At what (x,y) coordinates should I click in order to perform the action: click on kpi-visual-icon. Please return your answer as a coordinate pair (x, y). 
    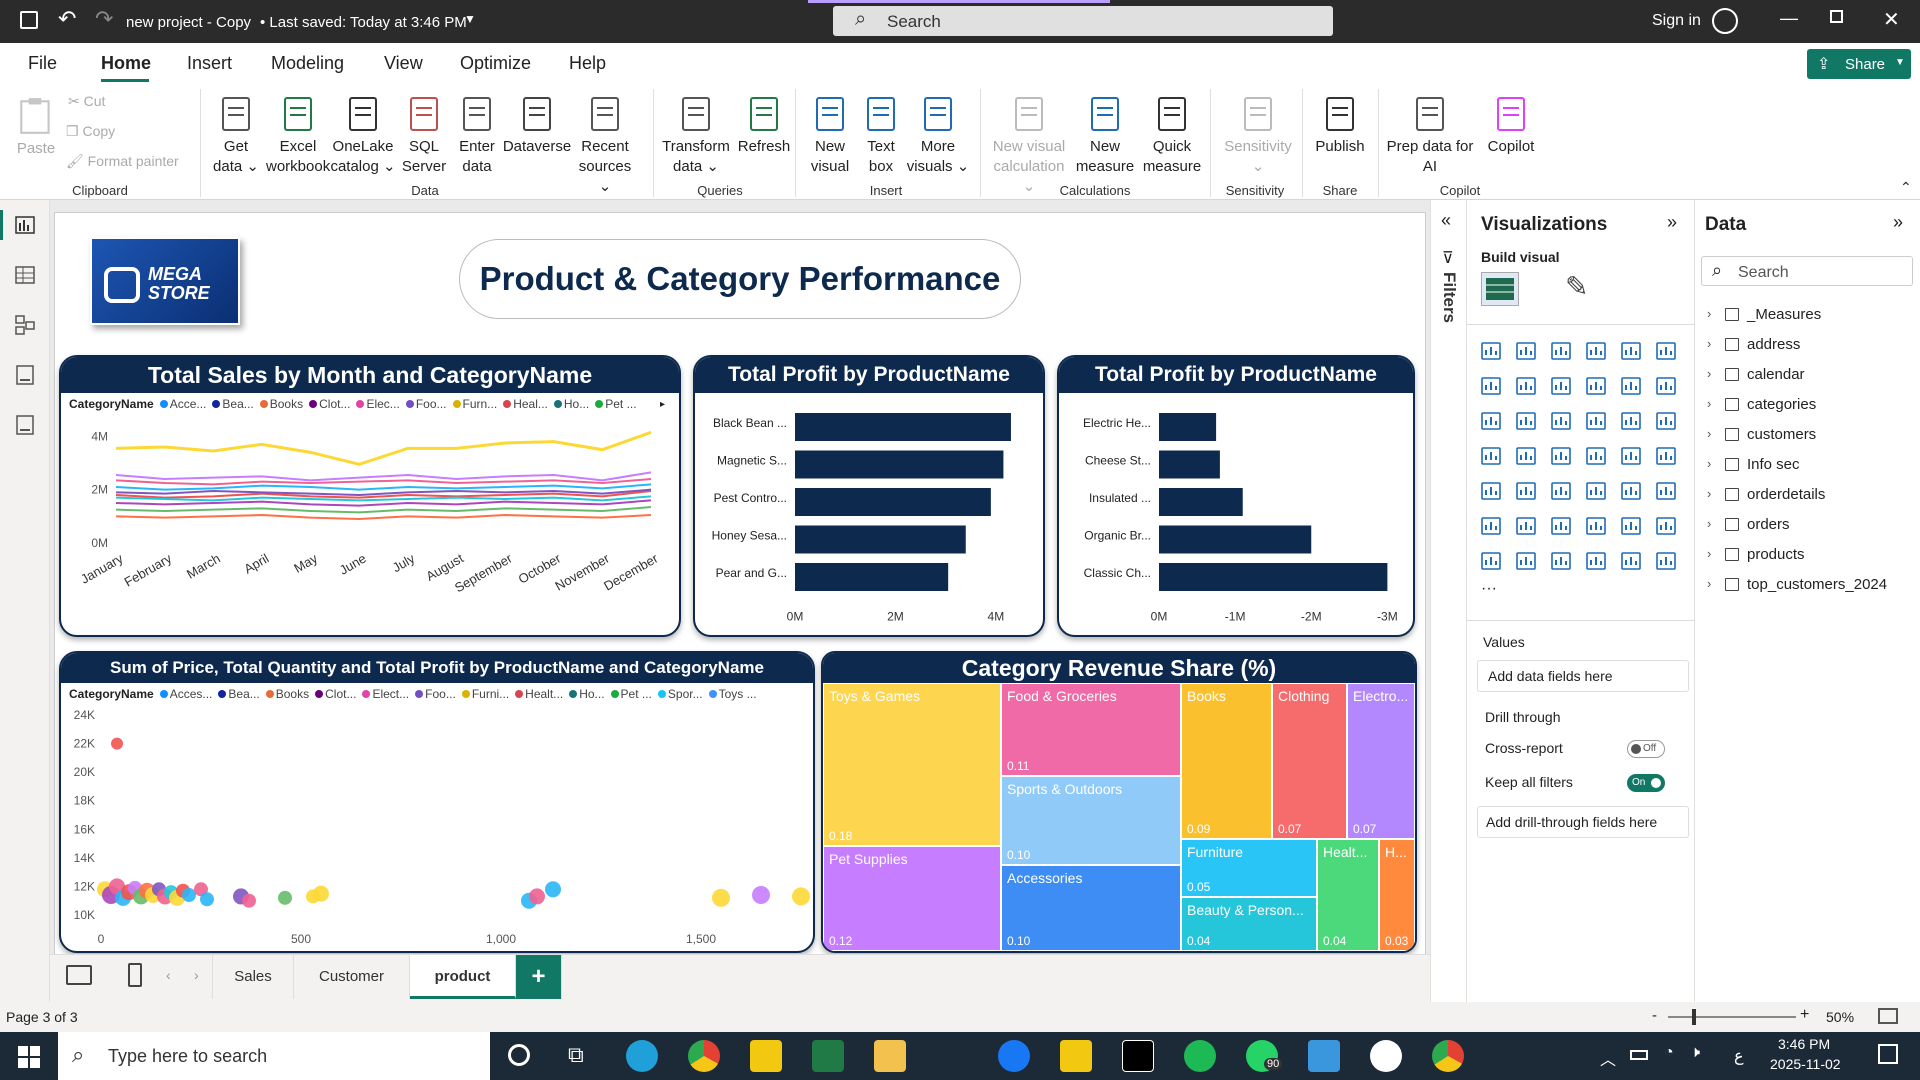
    Looking at the image, I should click on (1561, 421).